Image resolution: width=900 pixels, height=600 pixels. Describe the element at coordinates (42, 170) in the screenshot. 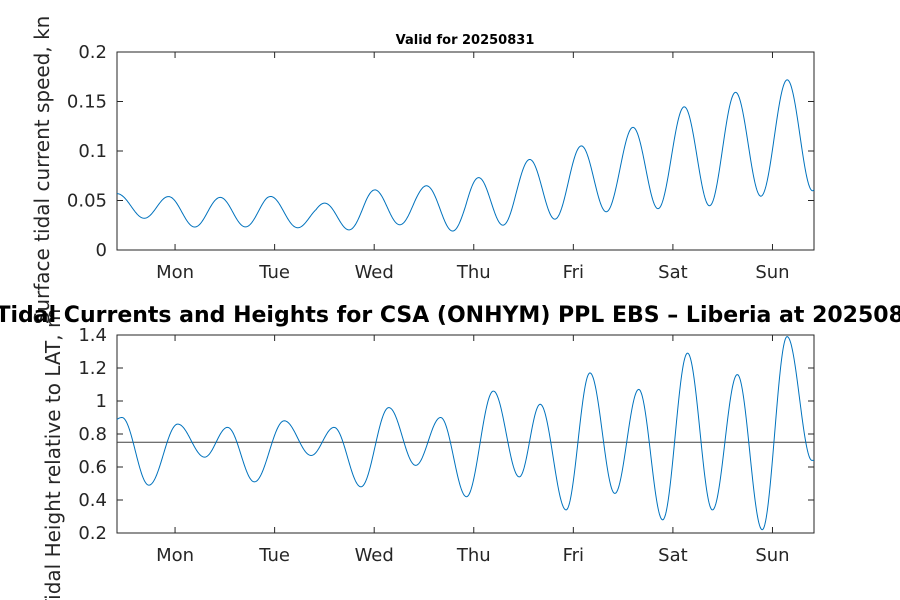

I see `current-speed-ylabel: Surface tidal current speed, kn` at that location.